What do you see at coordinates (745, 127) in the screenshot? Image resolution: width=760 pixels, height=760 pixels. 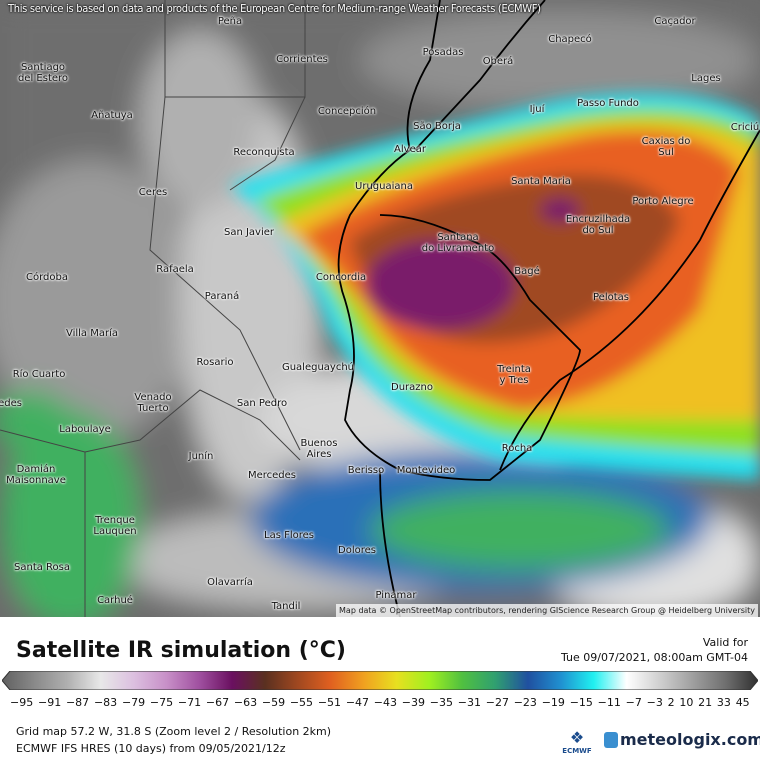 I see `city-label: Criciú` at bounding box center [745, 127].